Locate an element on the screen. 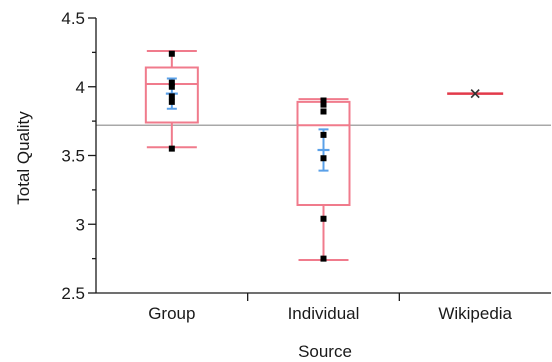  x-tick-label: Individual is located at coordinates (324, 313).